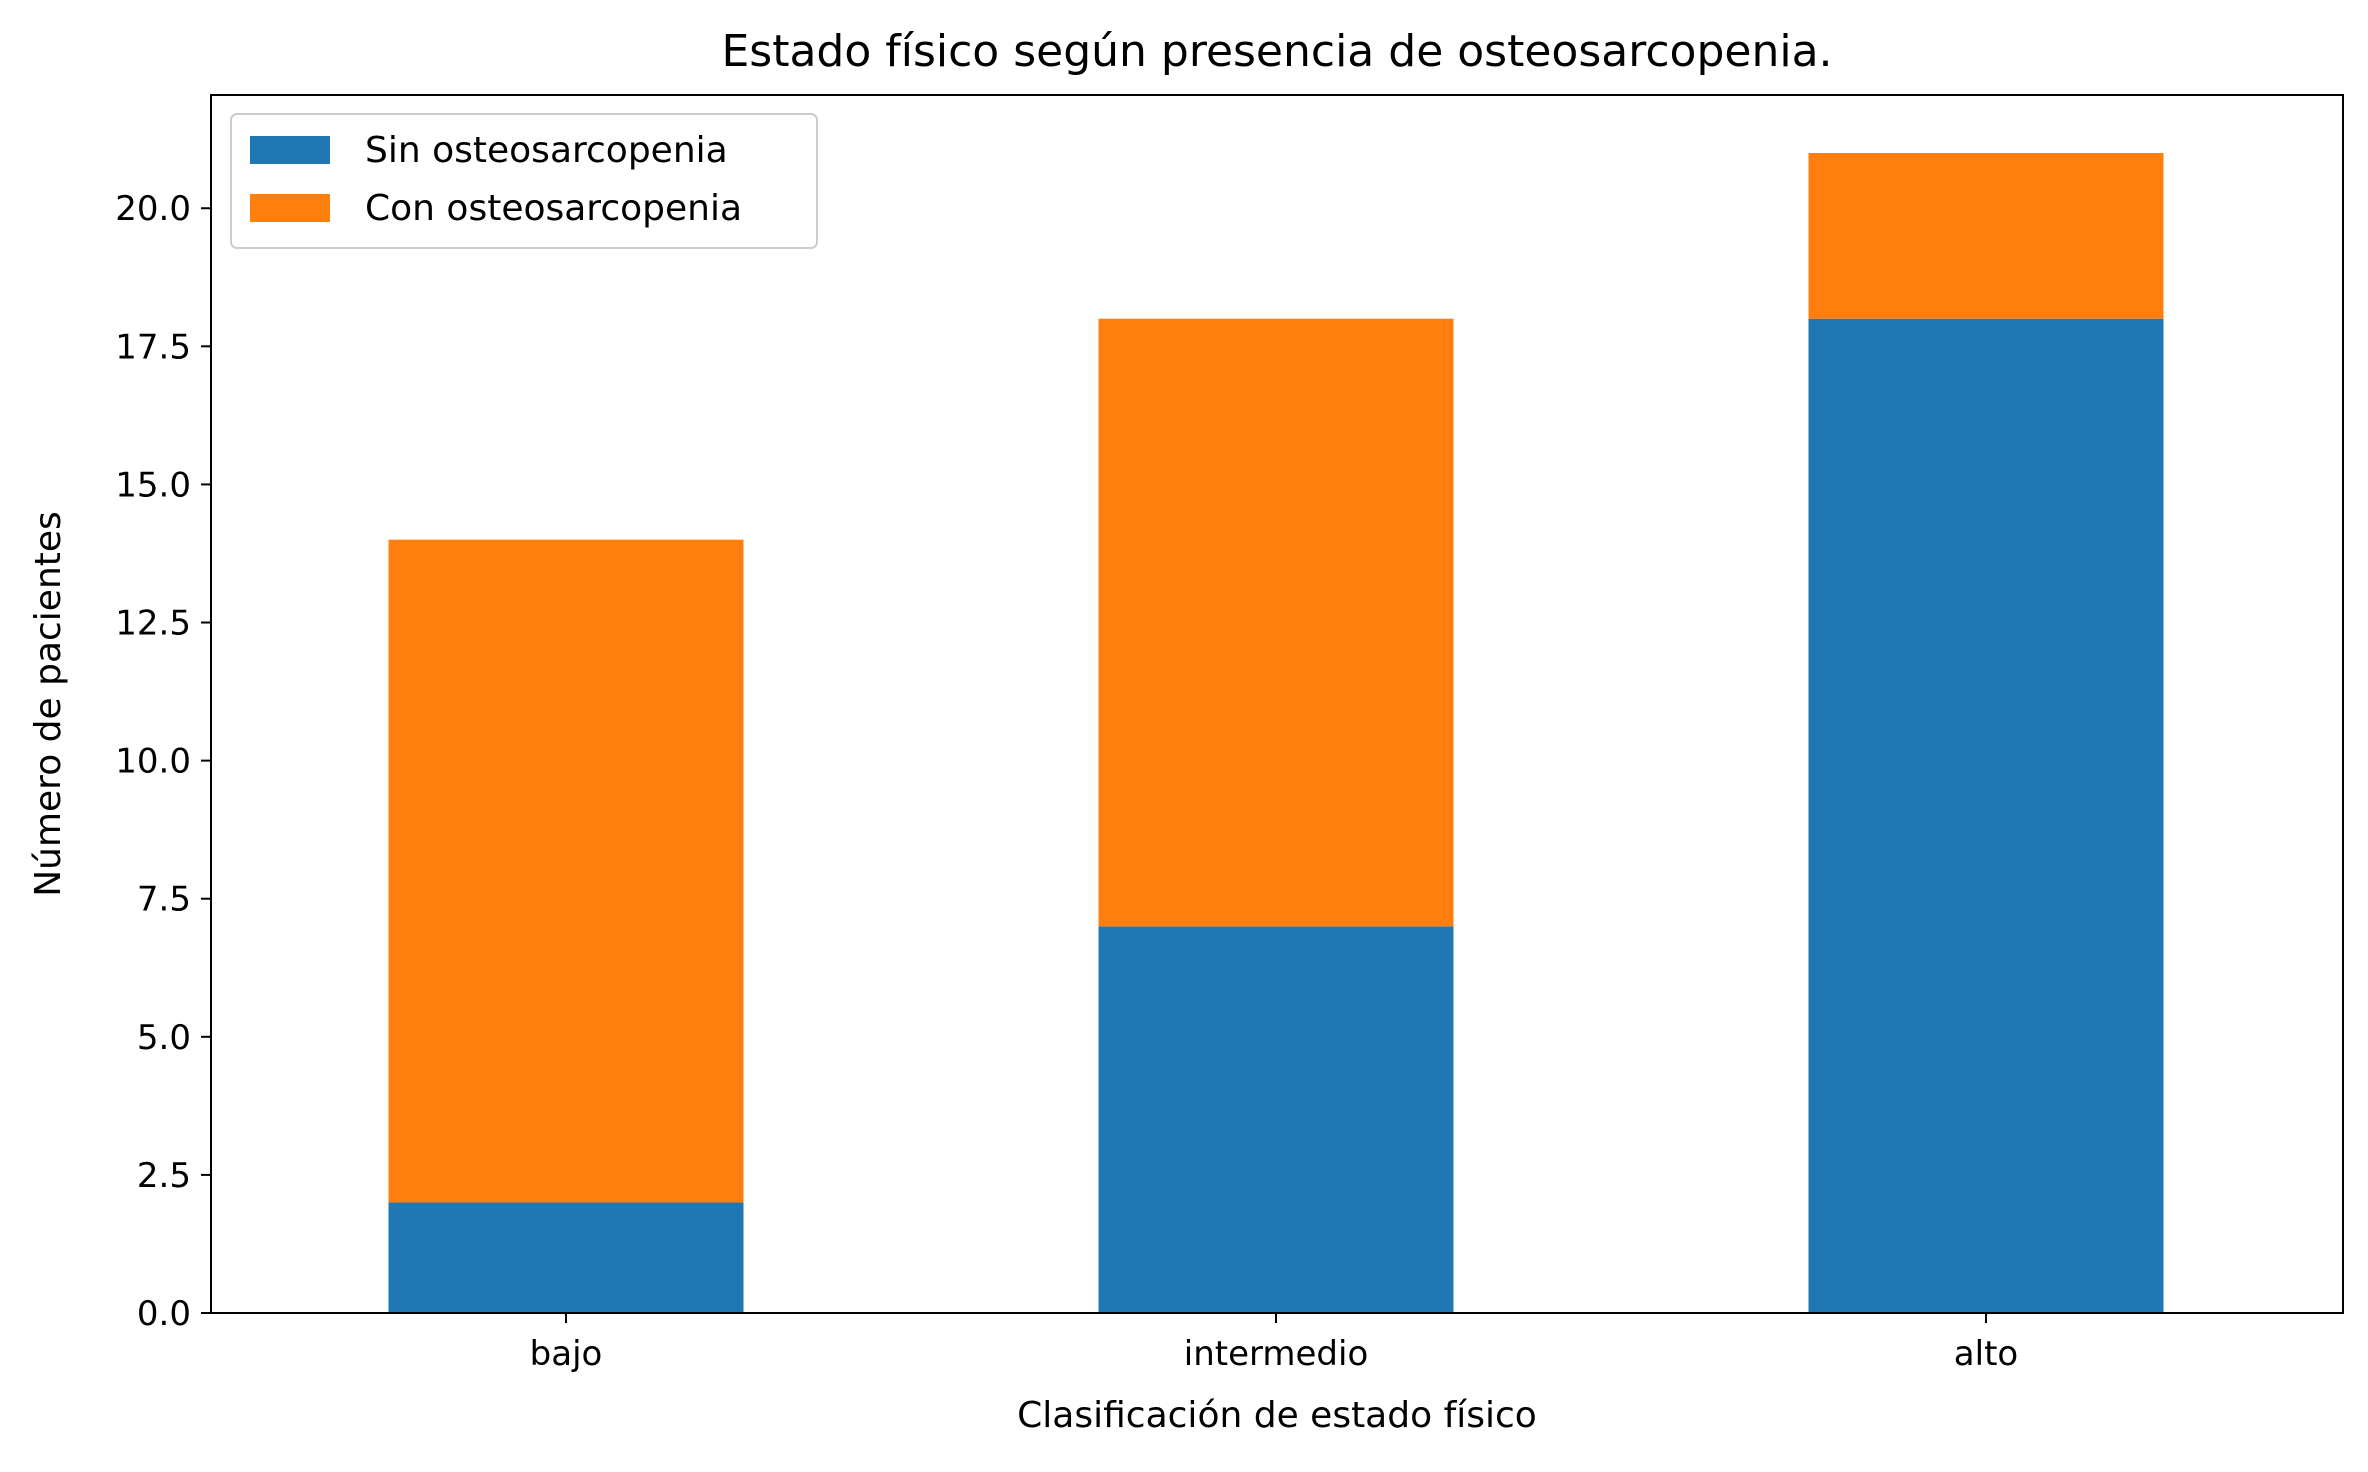 The width and height of the screenshot is (2368, 1472). What do you see at coordinates (164, 900) in the screenshot?
I see `y-tick-label: 7.5` at bounding box center [164, 900].